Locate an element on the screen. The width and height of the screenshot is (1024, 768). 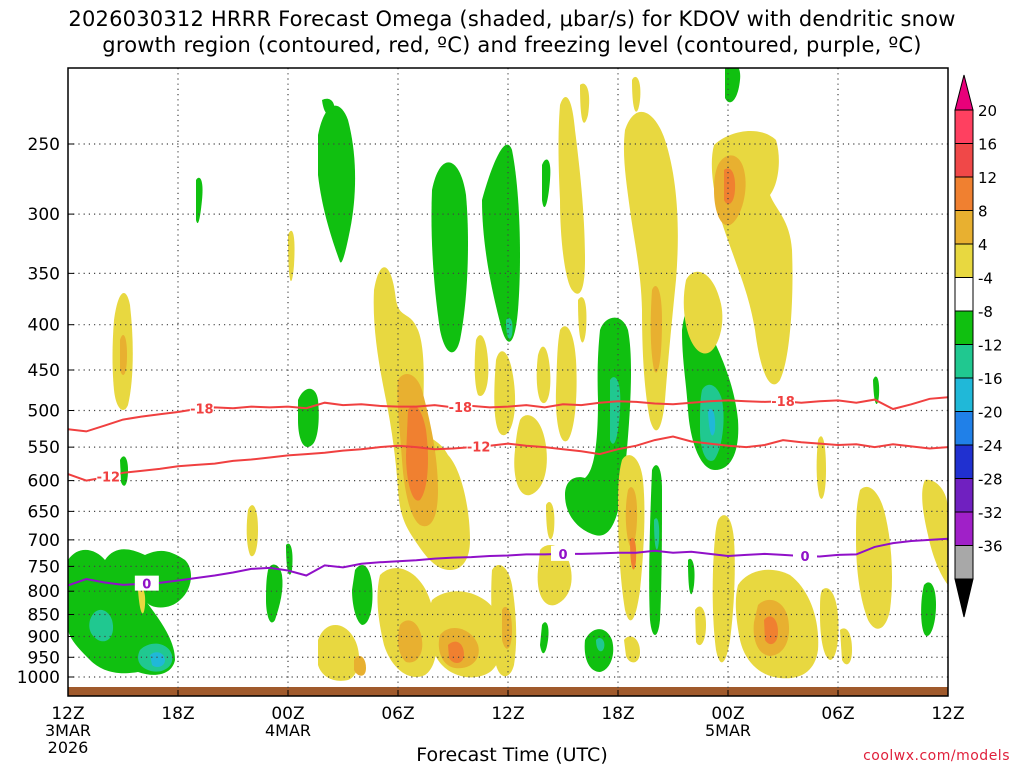
y-tick-label: 450 is located at coordinates (44, 371).